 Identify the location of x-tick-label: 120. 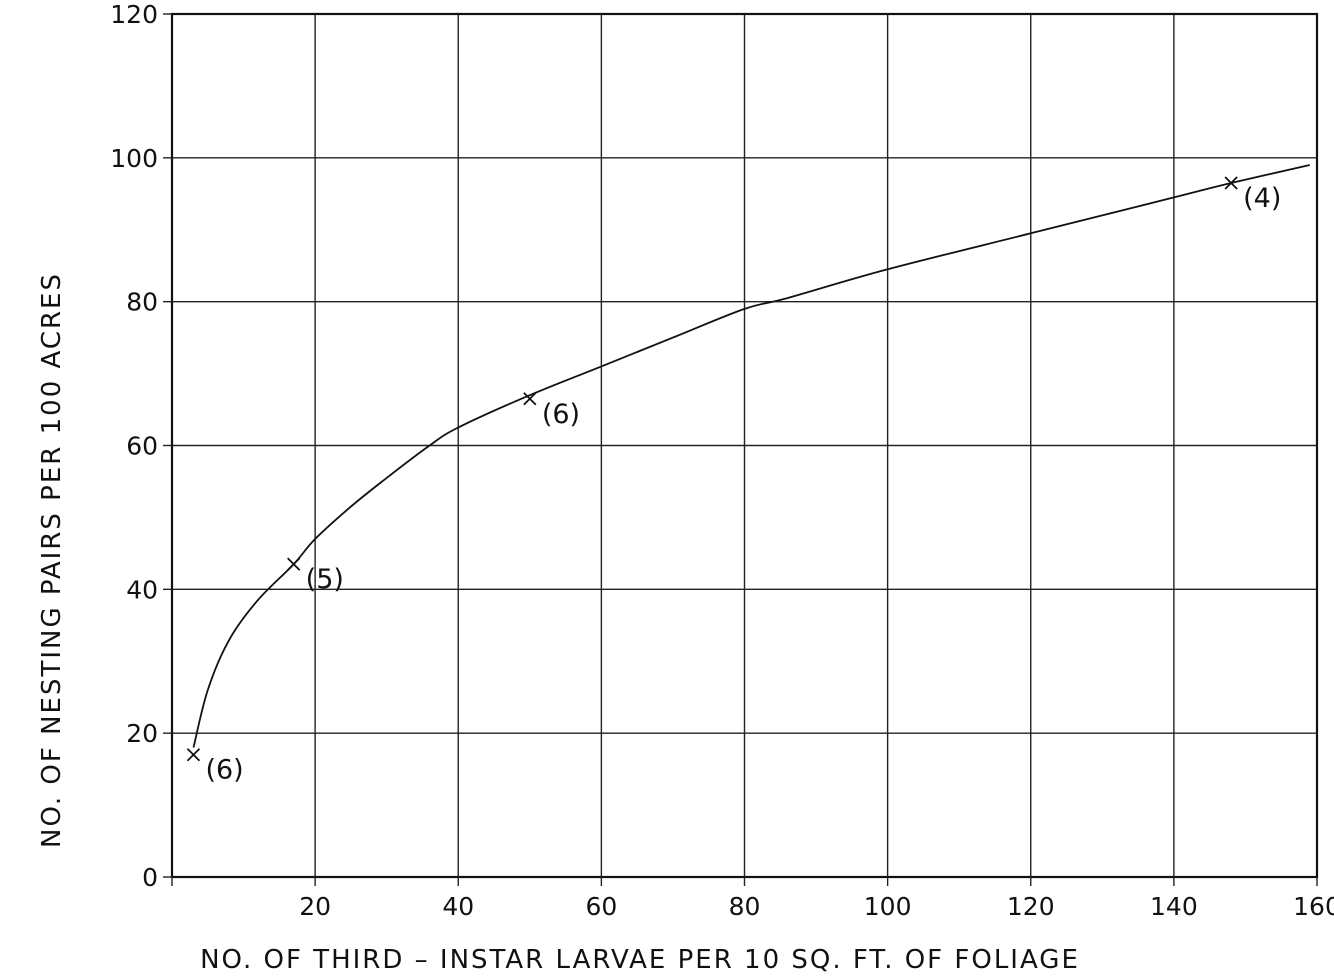
(1031, 906).